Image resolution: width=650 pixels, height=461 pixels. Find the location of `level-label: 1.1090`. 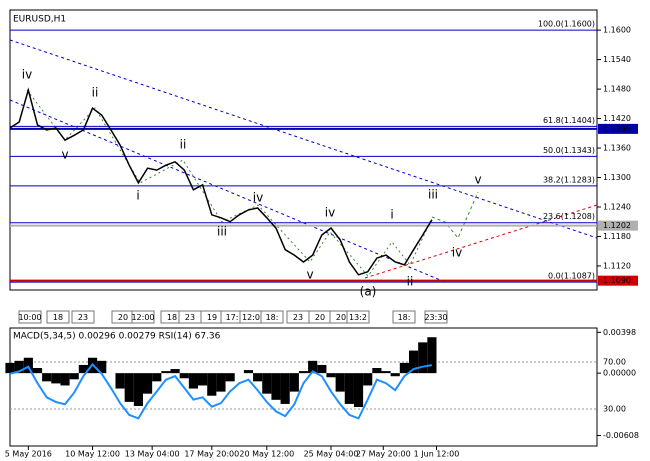

level-label: 1.1090 is located at coordinates (617, 280).